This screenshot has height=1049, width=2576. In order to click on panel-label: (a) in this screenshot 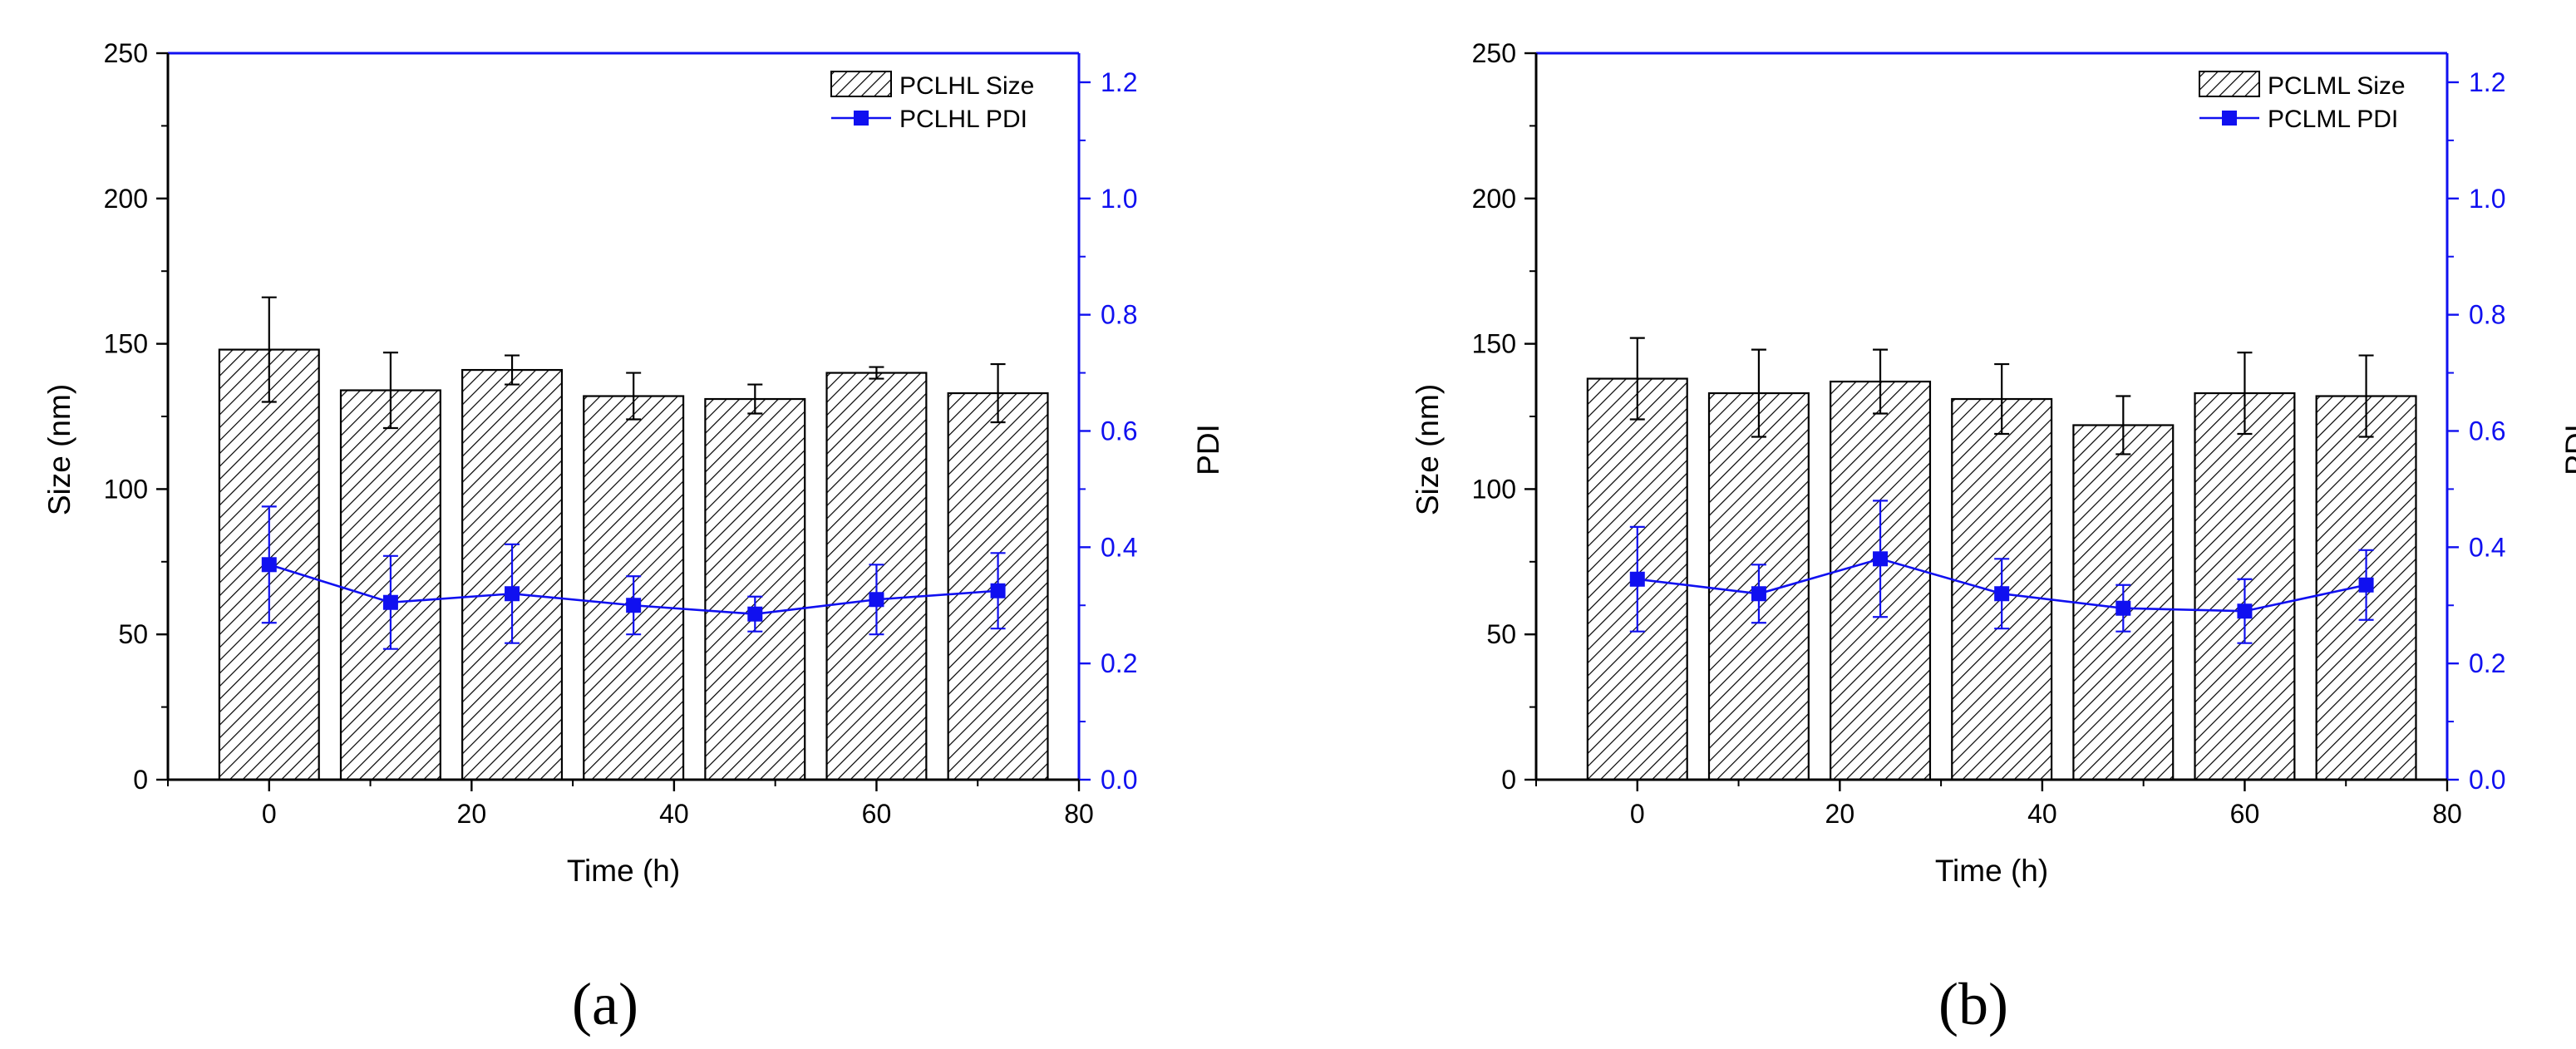, I will do `click(605, 1004)`.